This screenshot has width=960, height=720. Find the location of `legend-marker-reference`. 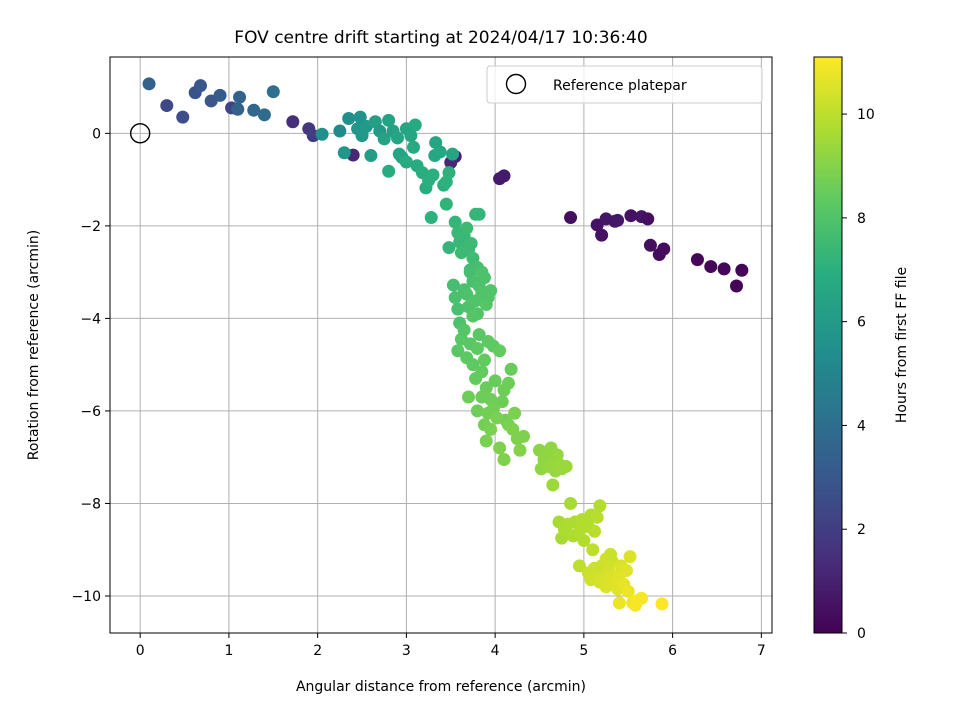

legend-marker-reference is located at coordinates (516, 84).